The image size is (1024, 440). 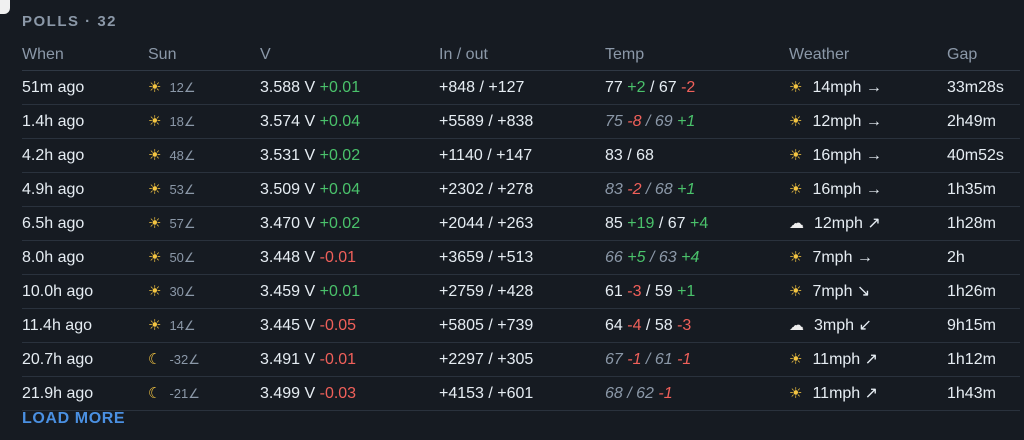 What do you see at coordinates (975, 155) in the screenshot?
I see `gap-cell: 40m52s` at bounding box center [975, 155].